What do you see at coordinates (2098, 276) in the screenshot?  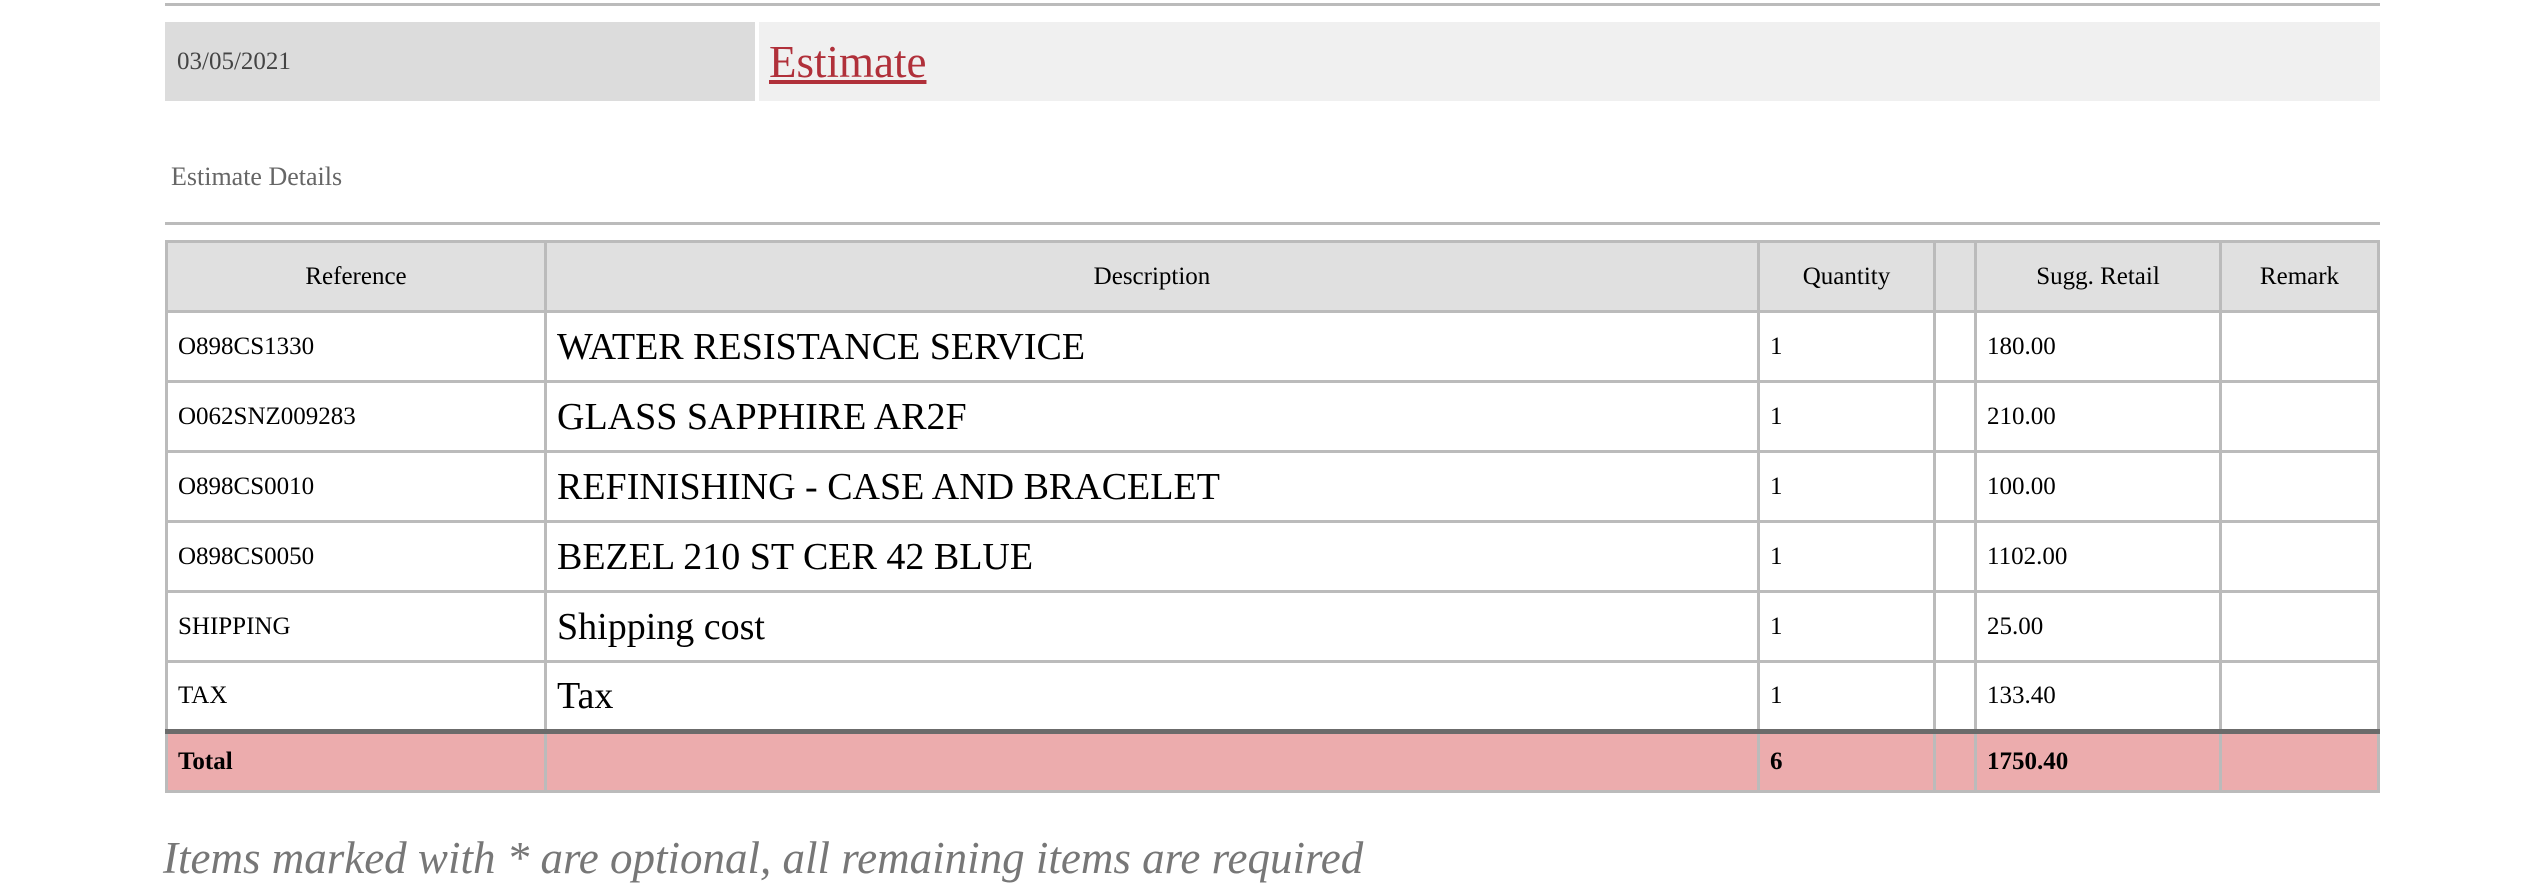 I see `col-retail: Sugg. Retail` at bounding box center [2098, 276].